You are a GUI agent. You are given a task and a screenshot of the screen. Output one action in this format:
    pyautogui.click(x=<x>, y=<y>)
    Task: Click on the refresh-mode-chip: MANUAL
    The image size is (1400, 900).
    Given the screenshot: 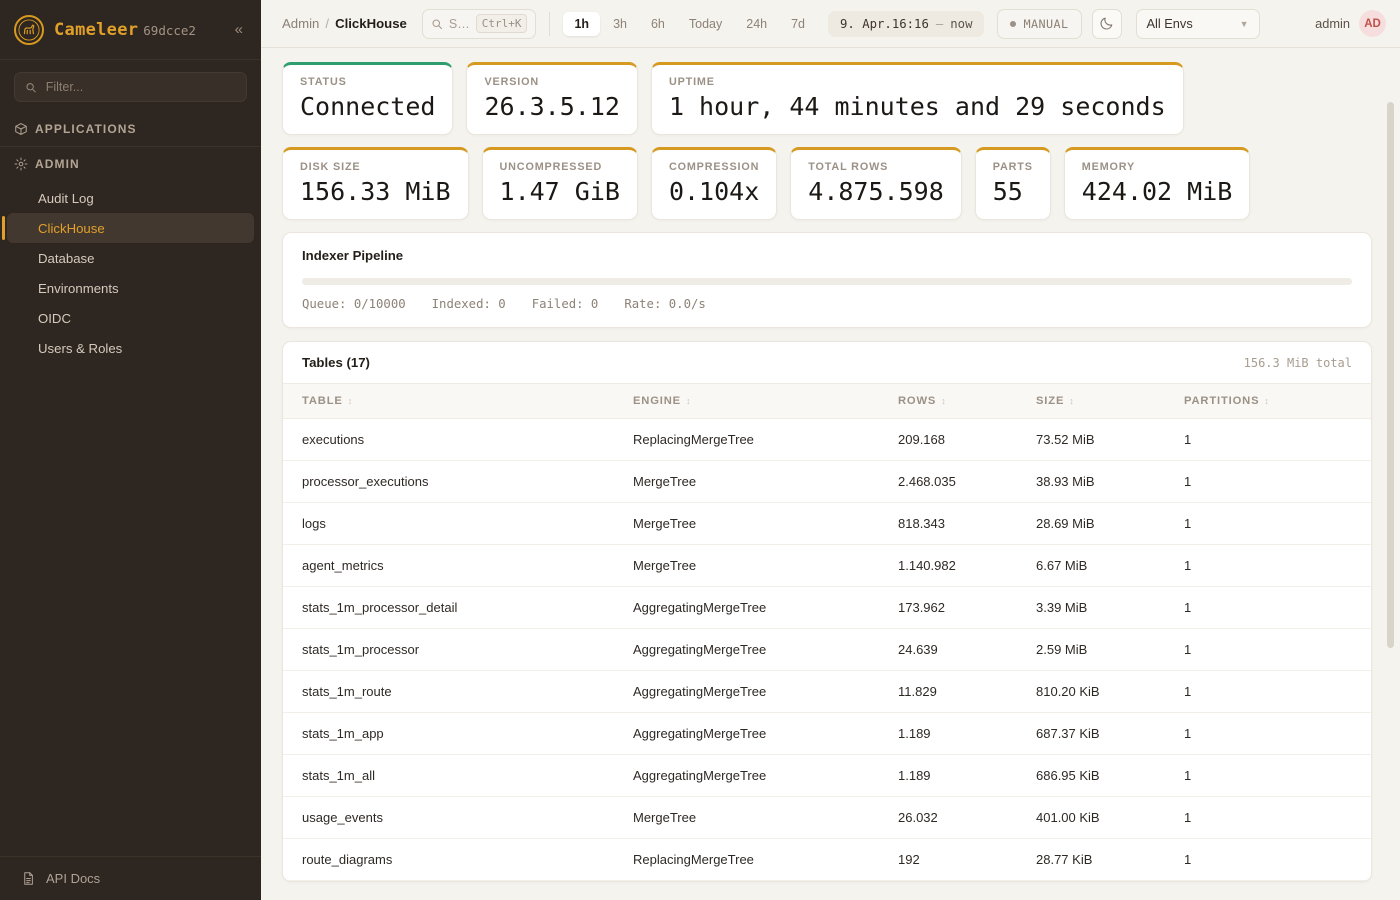 What is the action you would take?
    pyautogui.click(x=1039, y=23)
    